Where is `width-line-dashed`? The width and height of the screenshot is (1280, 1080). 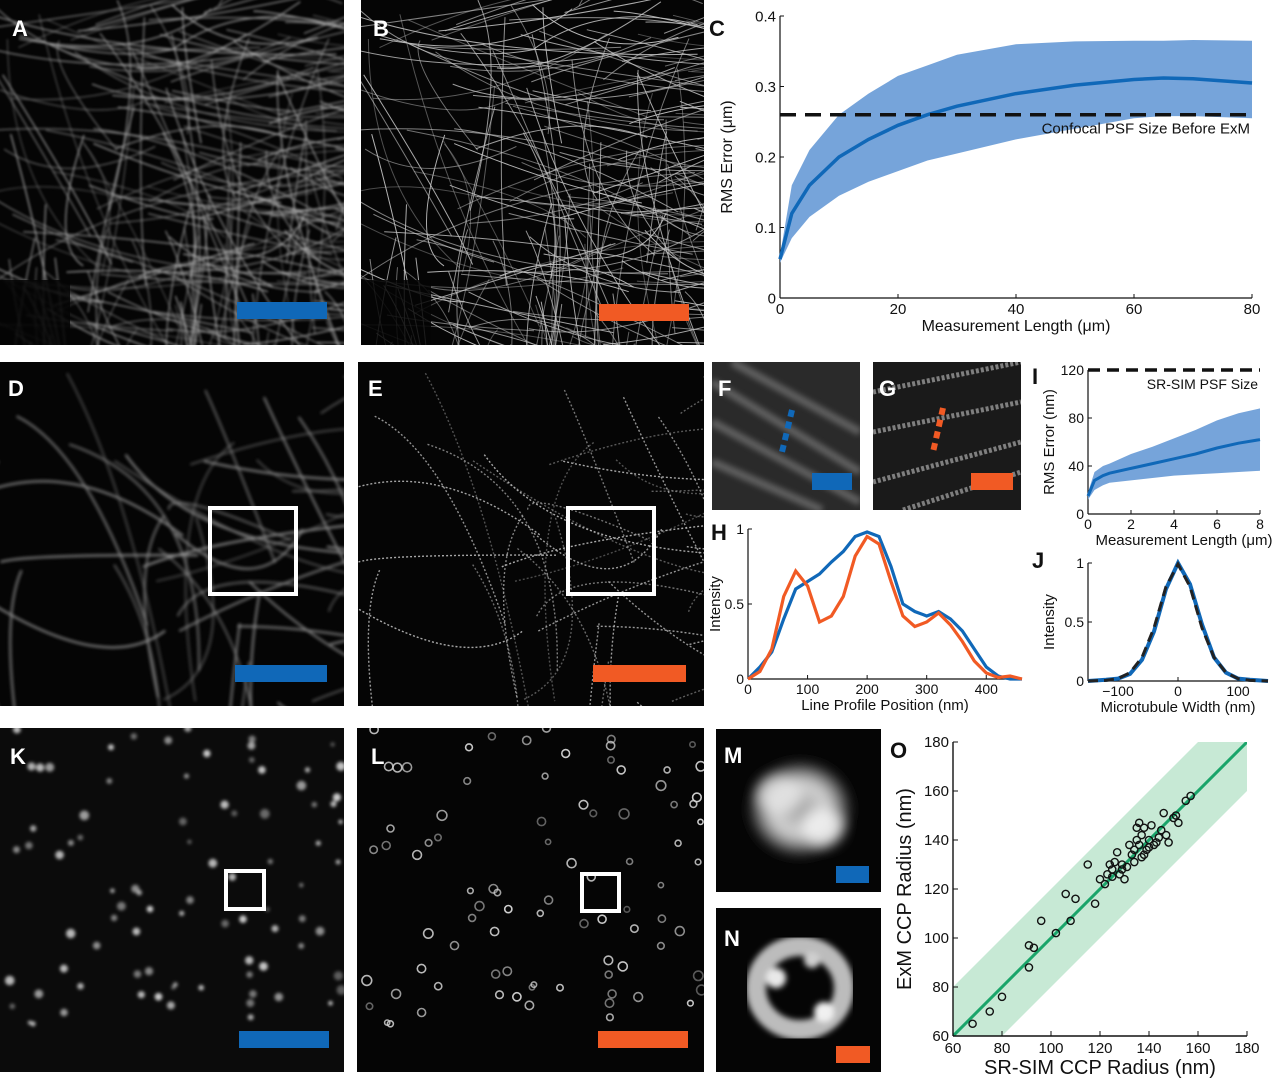
width-line-dashed is located at coordinates (1178, 622).